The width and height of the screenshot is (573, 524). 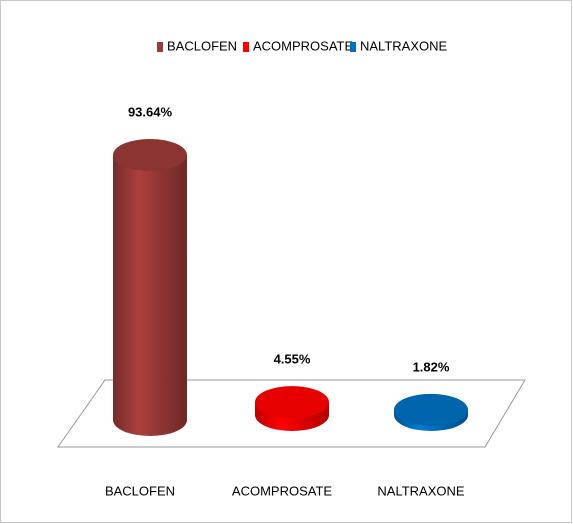 What do you see at coordinates (403, 45) in the screenshot?
I see `legend-label: NALTRAXONE` at bounding box center [403, 45].